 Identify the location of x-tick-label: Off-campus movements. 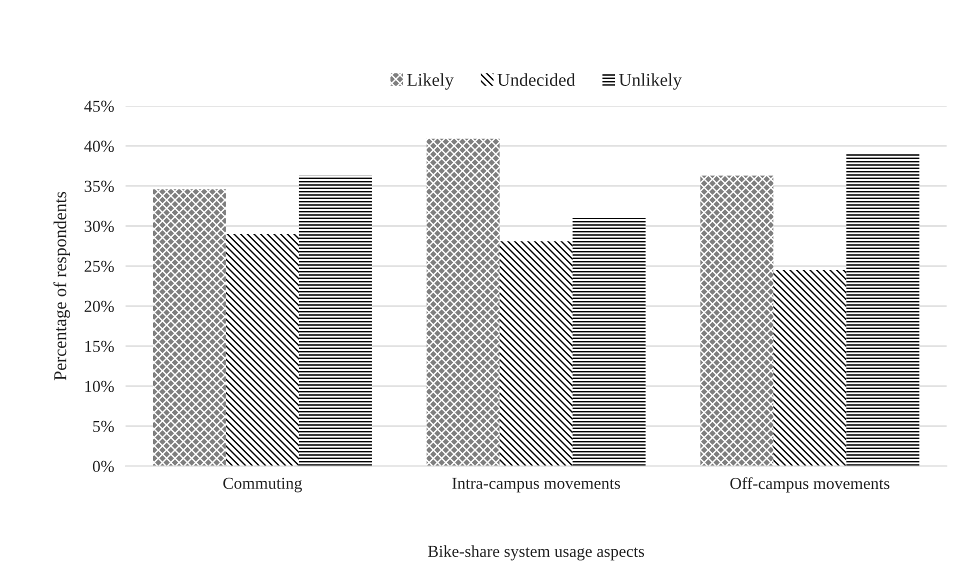
(810, 484).